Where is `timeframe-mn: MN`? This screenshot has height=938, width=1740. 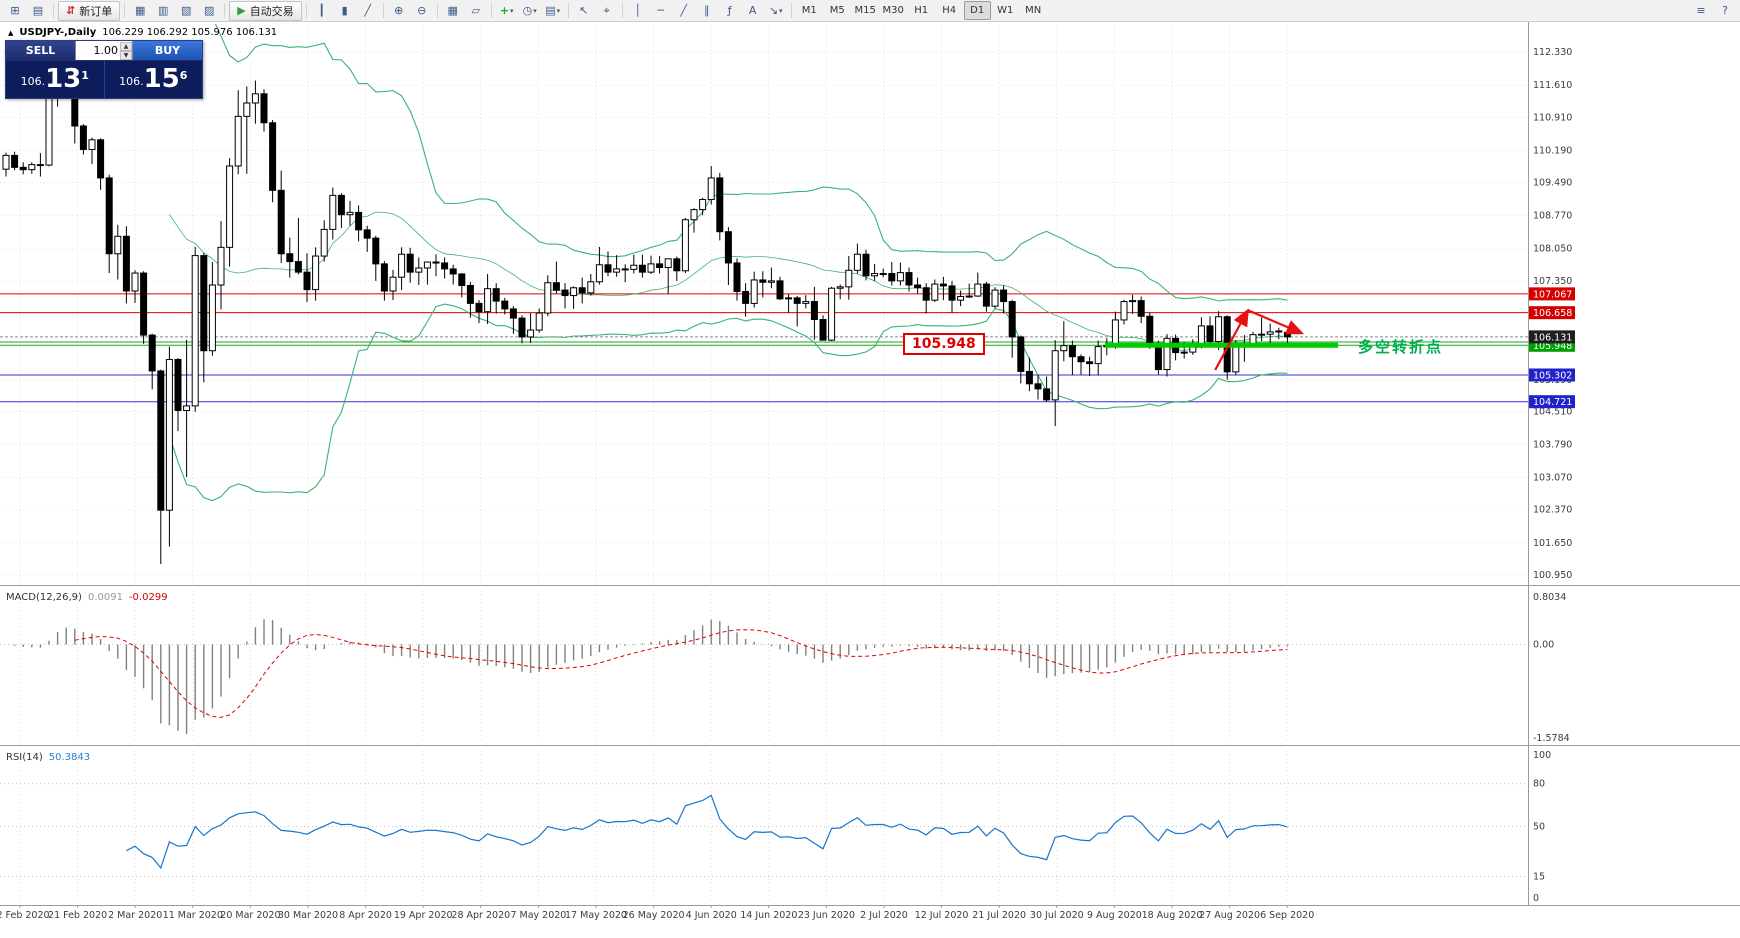
timeframe-mn: MN is located at coordinates (1033, 10).